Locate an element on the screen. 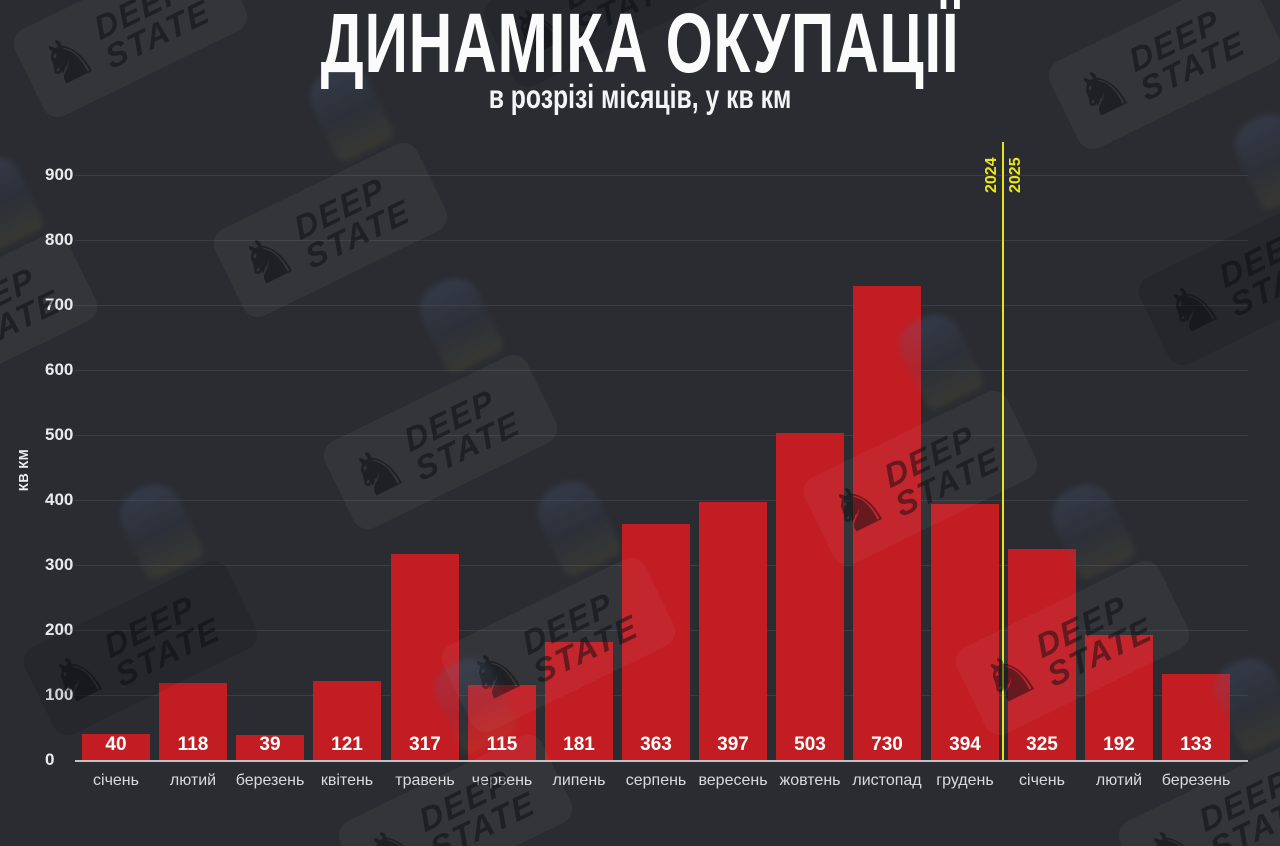 Image resolution: width=1280 pixels, height=846 pixels. bar-value-0: 40 is located at coordinates (116, 744).